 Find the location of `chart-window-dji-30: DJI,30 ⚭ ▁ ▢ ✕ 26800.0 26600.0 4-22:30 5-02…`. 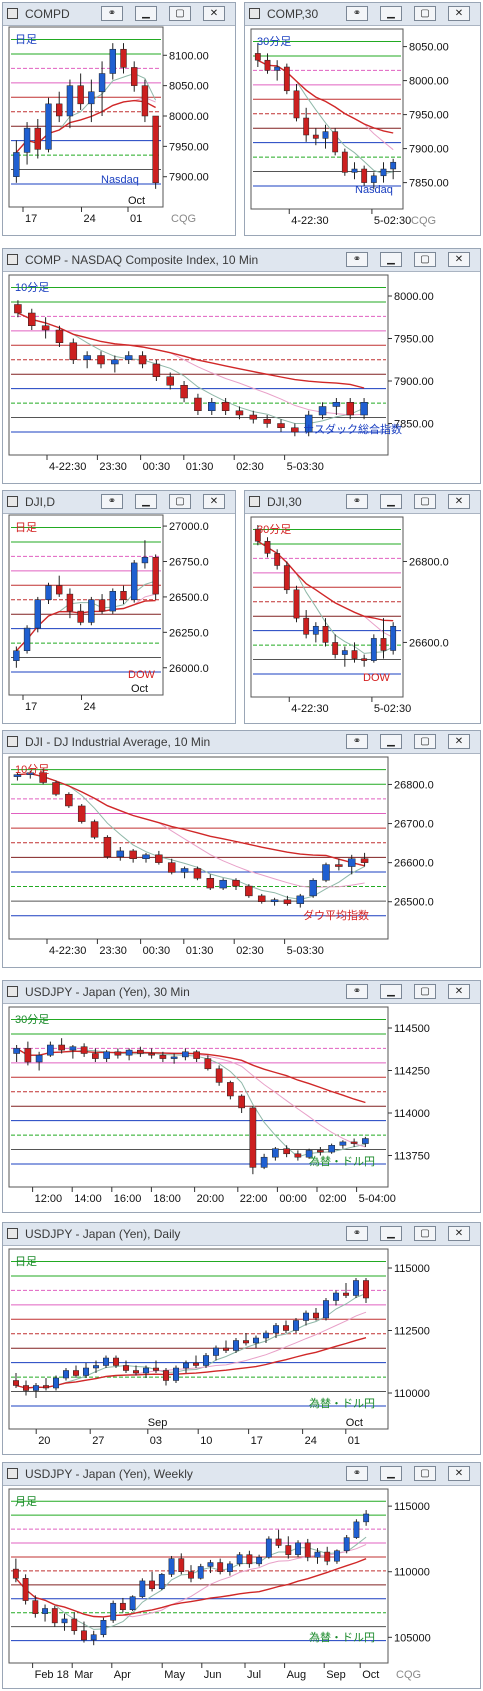

chart-window-dji-30: DJI,30 ⚭ ▁ ▢ ✕ 26800.0 26600.0 4-22:30 5-02… is located at coordinates (362, 607).